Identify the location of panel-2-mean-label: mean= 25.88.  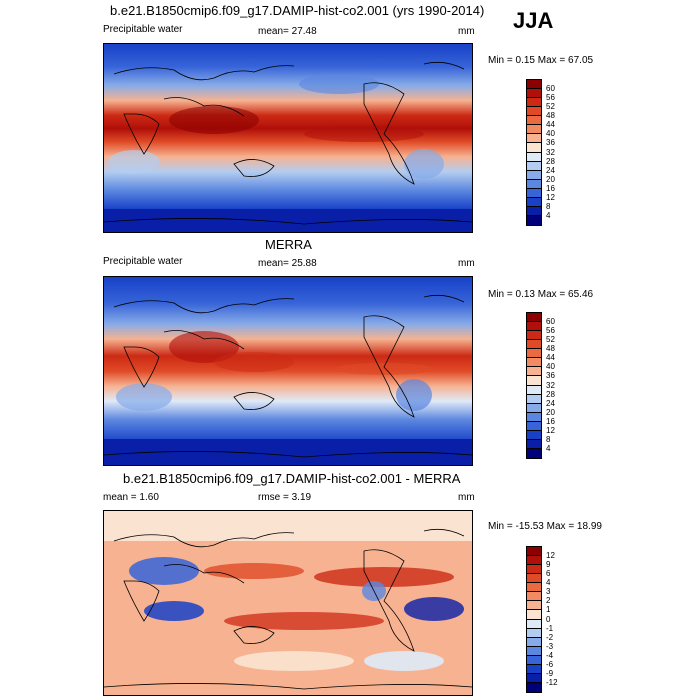
(287, 263).